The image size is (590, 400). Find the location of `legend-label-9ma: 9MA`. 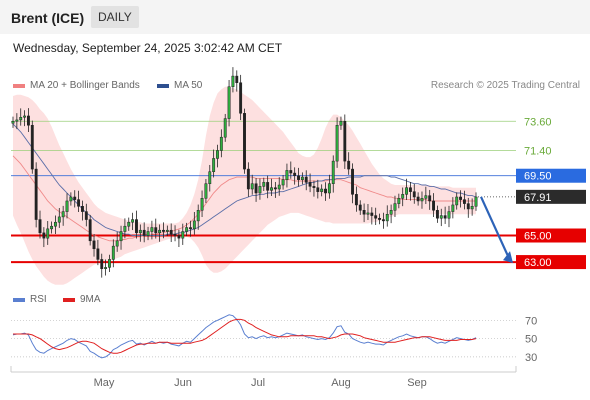

legend-label-9ma: 9MA is located at coordinates (90, 299).